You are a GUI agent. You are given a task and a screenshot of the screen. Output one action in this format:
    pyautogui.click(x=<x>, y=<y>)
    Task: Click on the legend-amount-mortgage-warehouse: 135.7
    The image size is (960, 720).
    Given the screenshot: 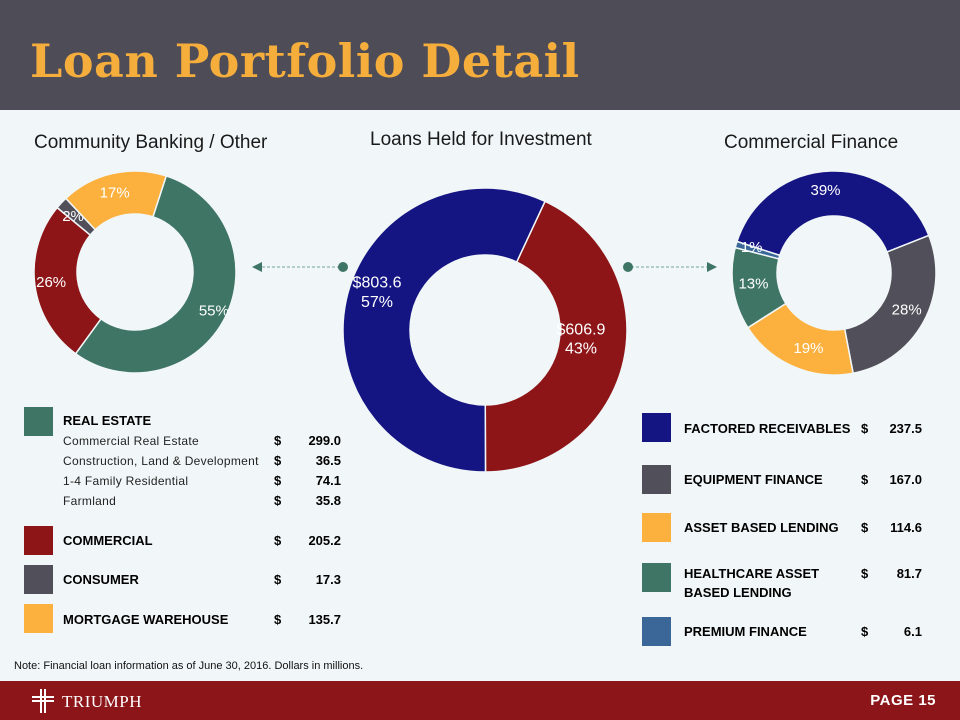 What is the action you would take?
    pyautogui.click(x=324, y=619)
    